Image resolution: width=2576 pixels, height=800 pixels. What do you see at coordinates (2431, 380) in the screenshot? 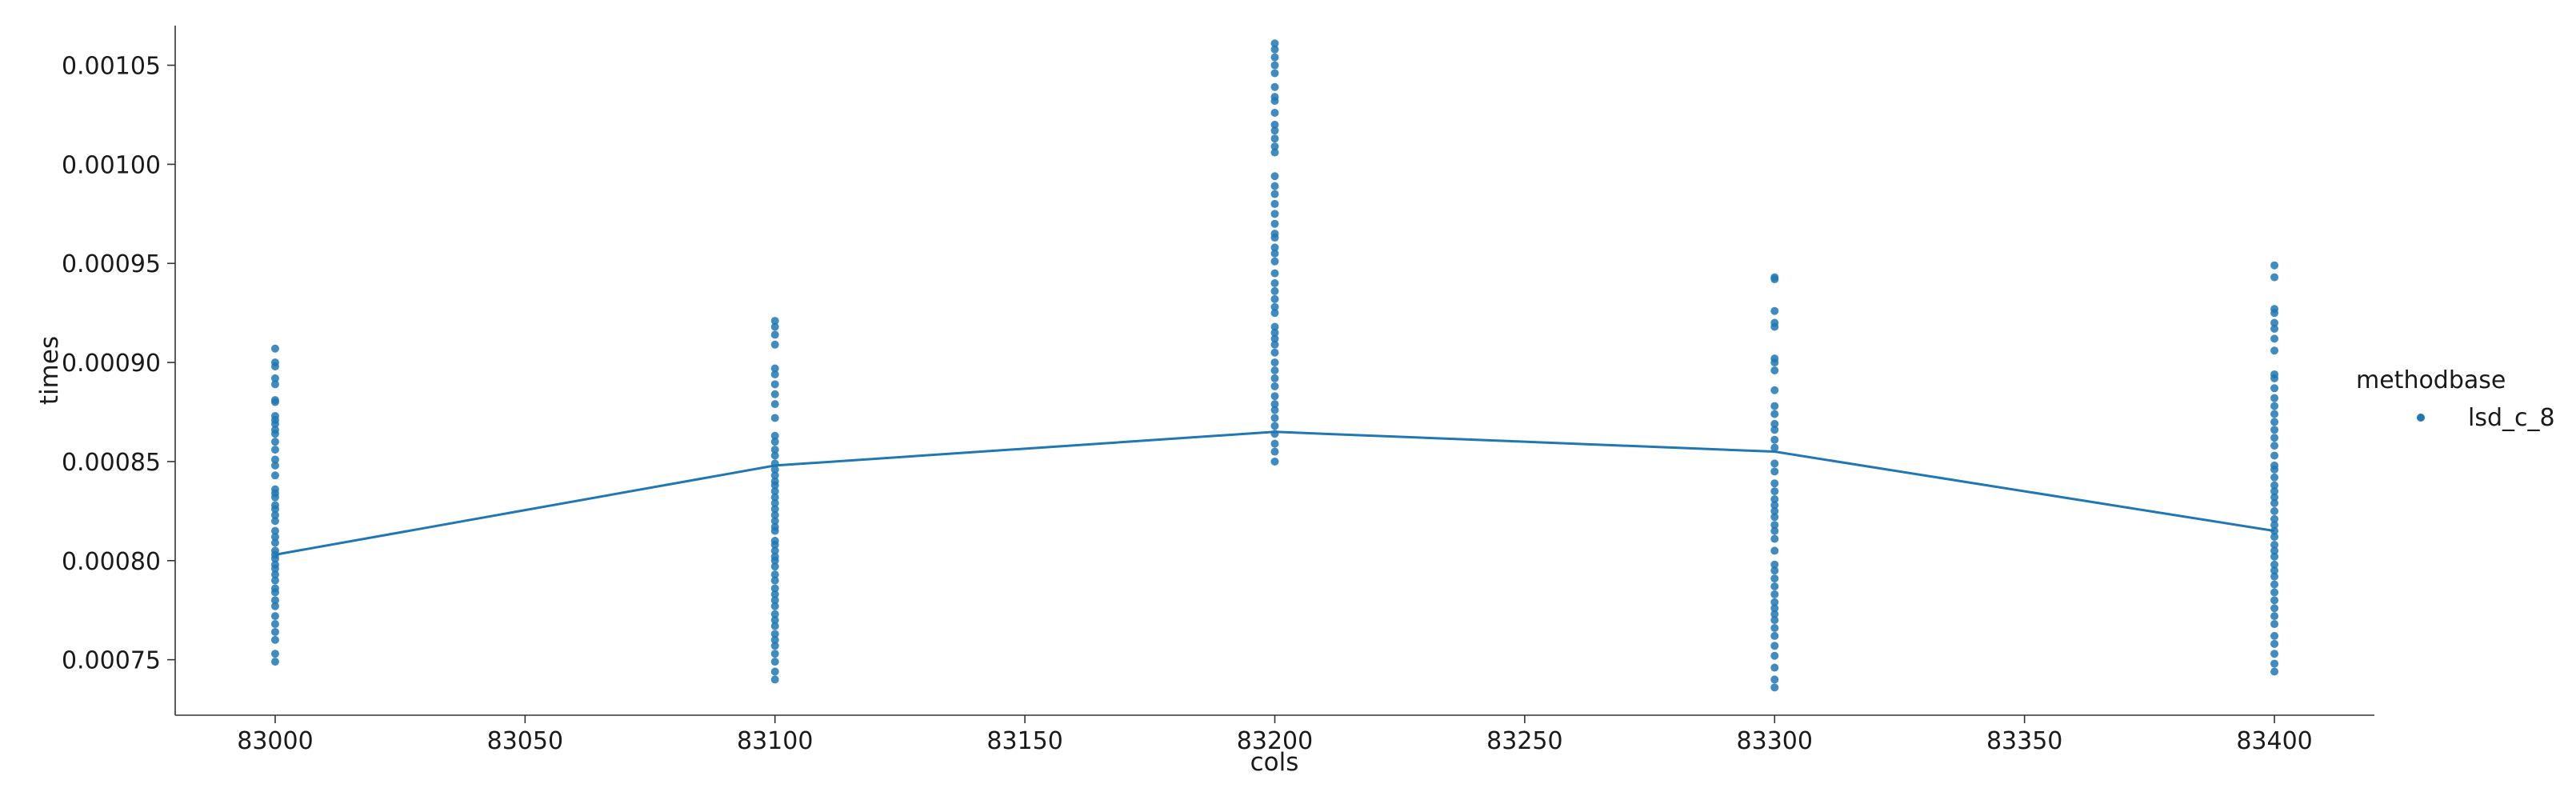
I see `legend-title: methodbase` at bounding box center [2431, 380].